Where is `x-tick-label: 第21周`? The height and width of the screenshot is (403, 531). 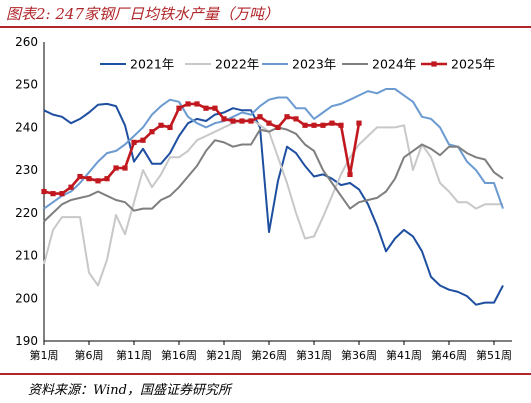
x-tick-label: 第21周 is located at coordinates (224, 355).